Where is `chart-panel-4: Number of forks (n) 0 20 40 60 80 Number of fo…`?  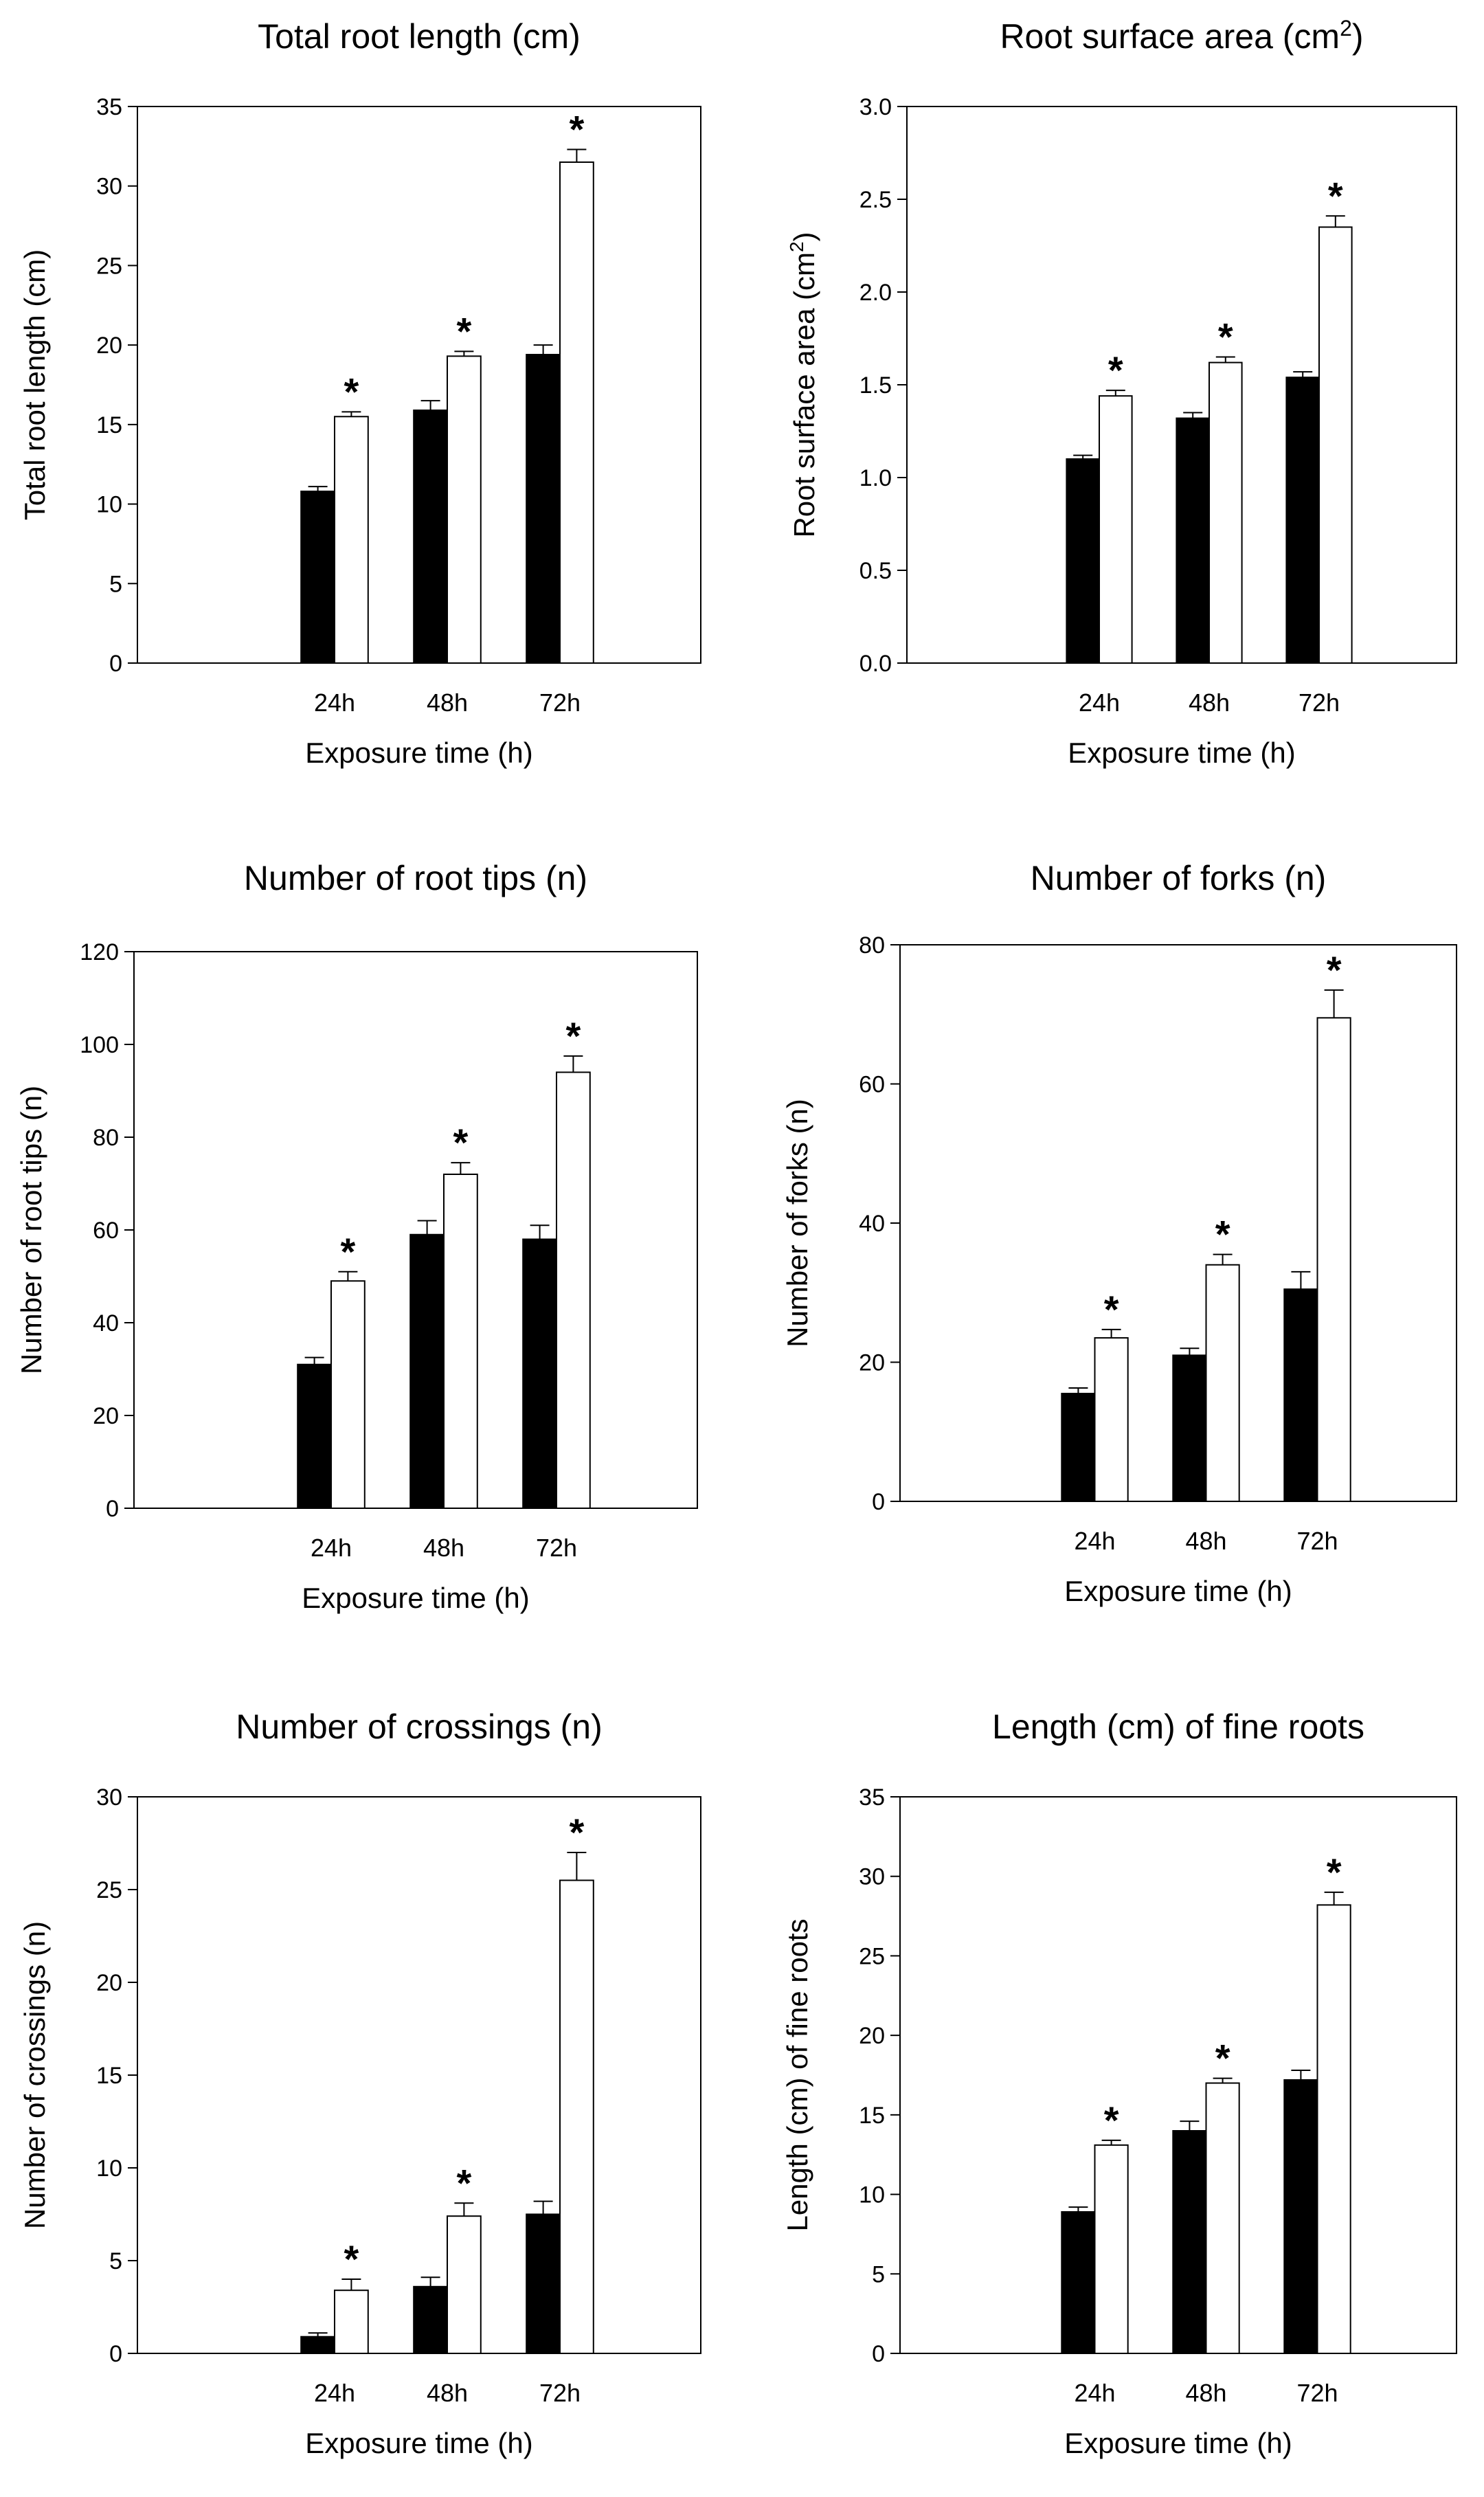
chart-panel-4: Number of forks (n) 0 20 40 60 80 Number of fo… is located at coordinates (1119, 1233).